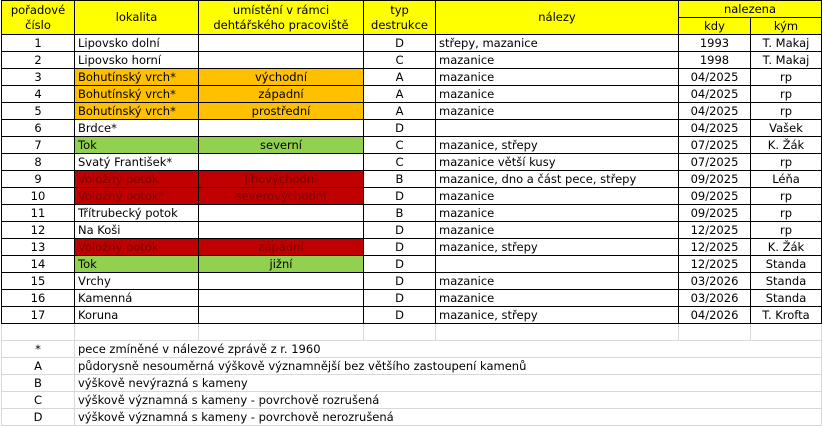 The height and width of the screenshot is (427, 822). Describe the element at coordinates (786, 179) in the screenshot. I see `cell: Léňa` at that location.